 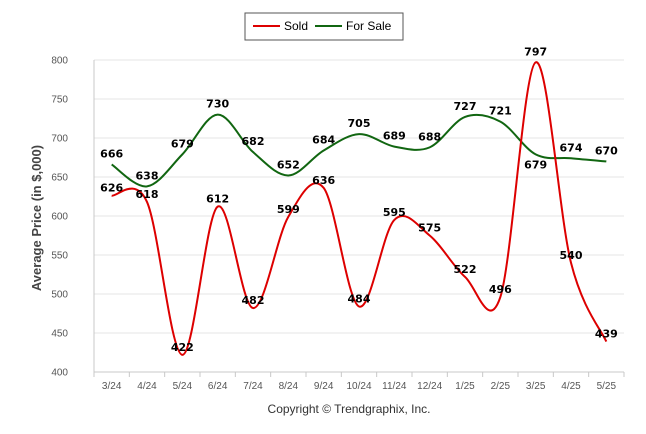 What do you see at coordinates (323, 139) in the screenshot?
I see `data-label-for-sale: 684` at bounding box center [323, 139].